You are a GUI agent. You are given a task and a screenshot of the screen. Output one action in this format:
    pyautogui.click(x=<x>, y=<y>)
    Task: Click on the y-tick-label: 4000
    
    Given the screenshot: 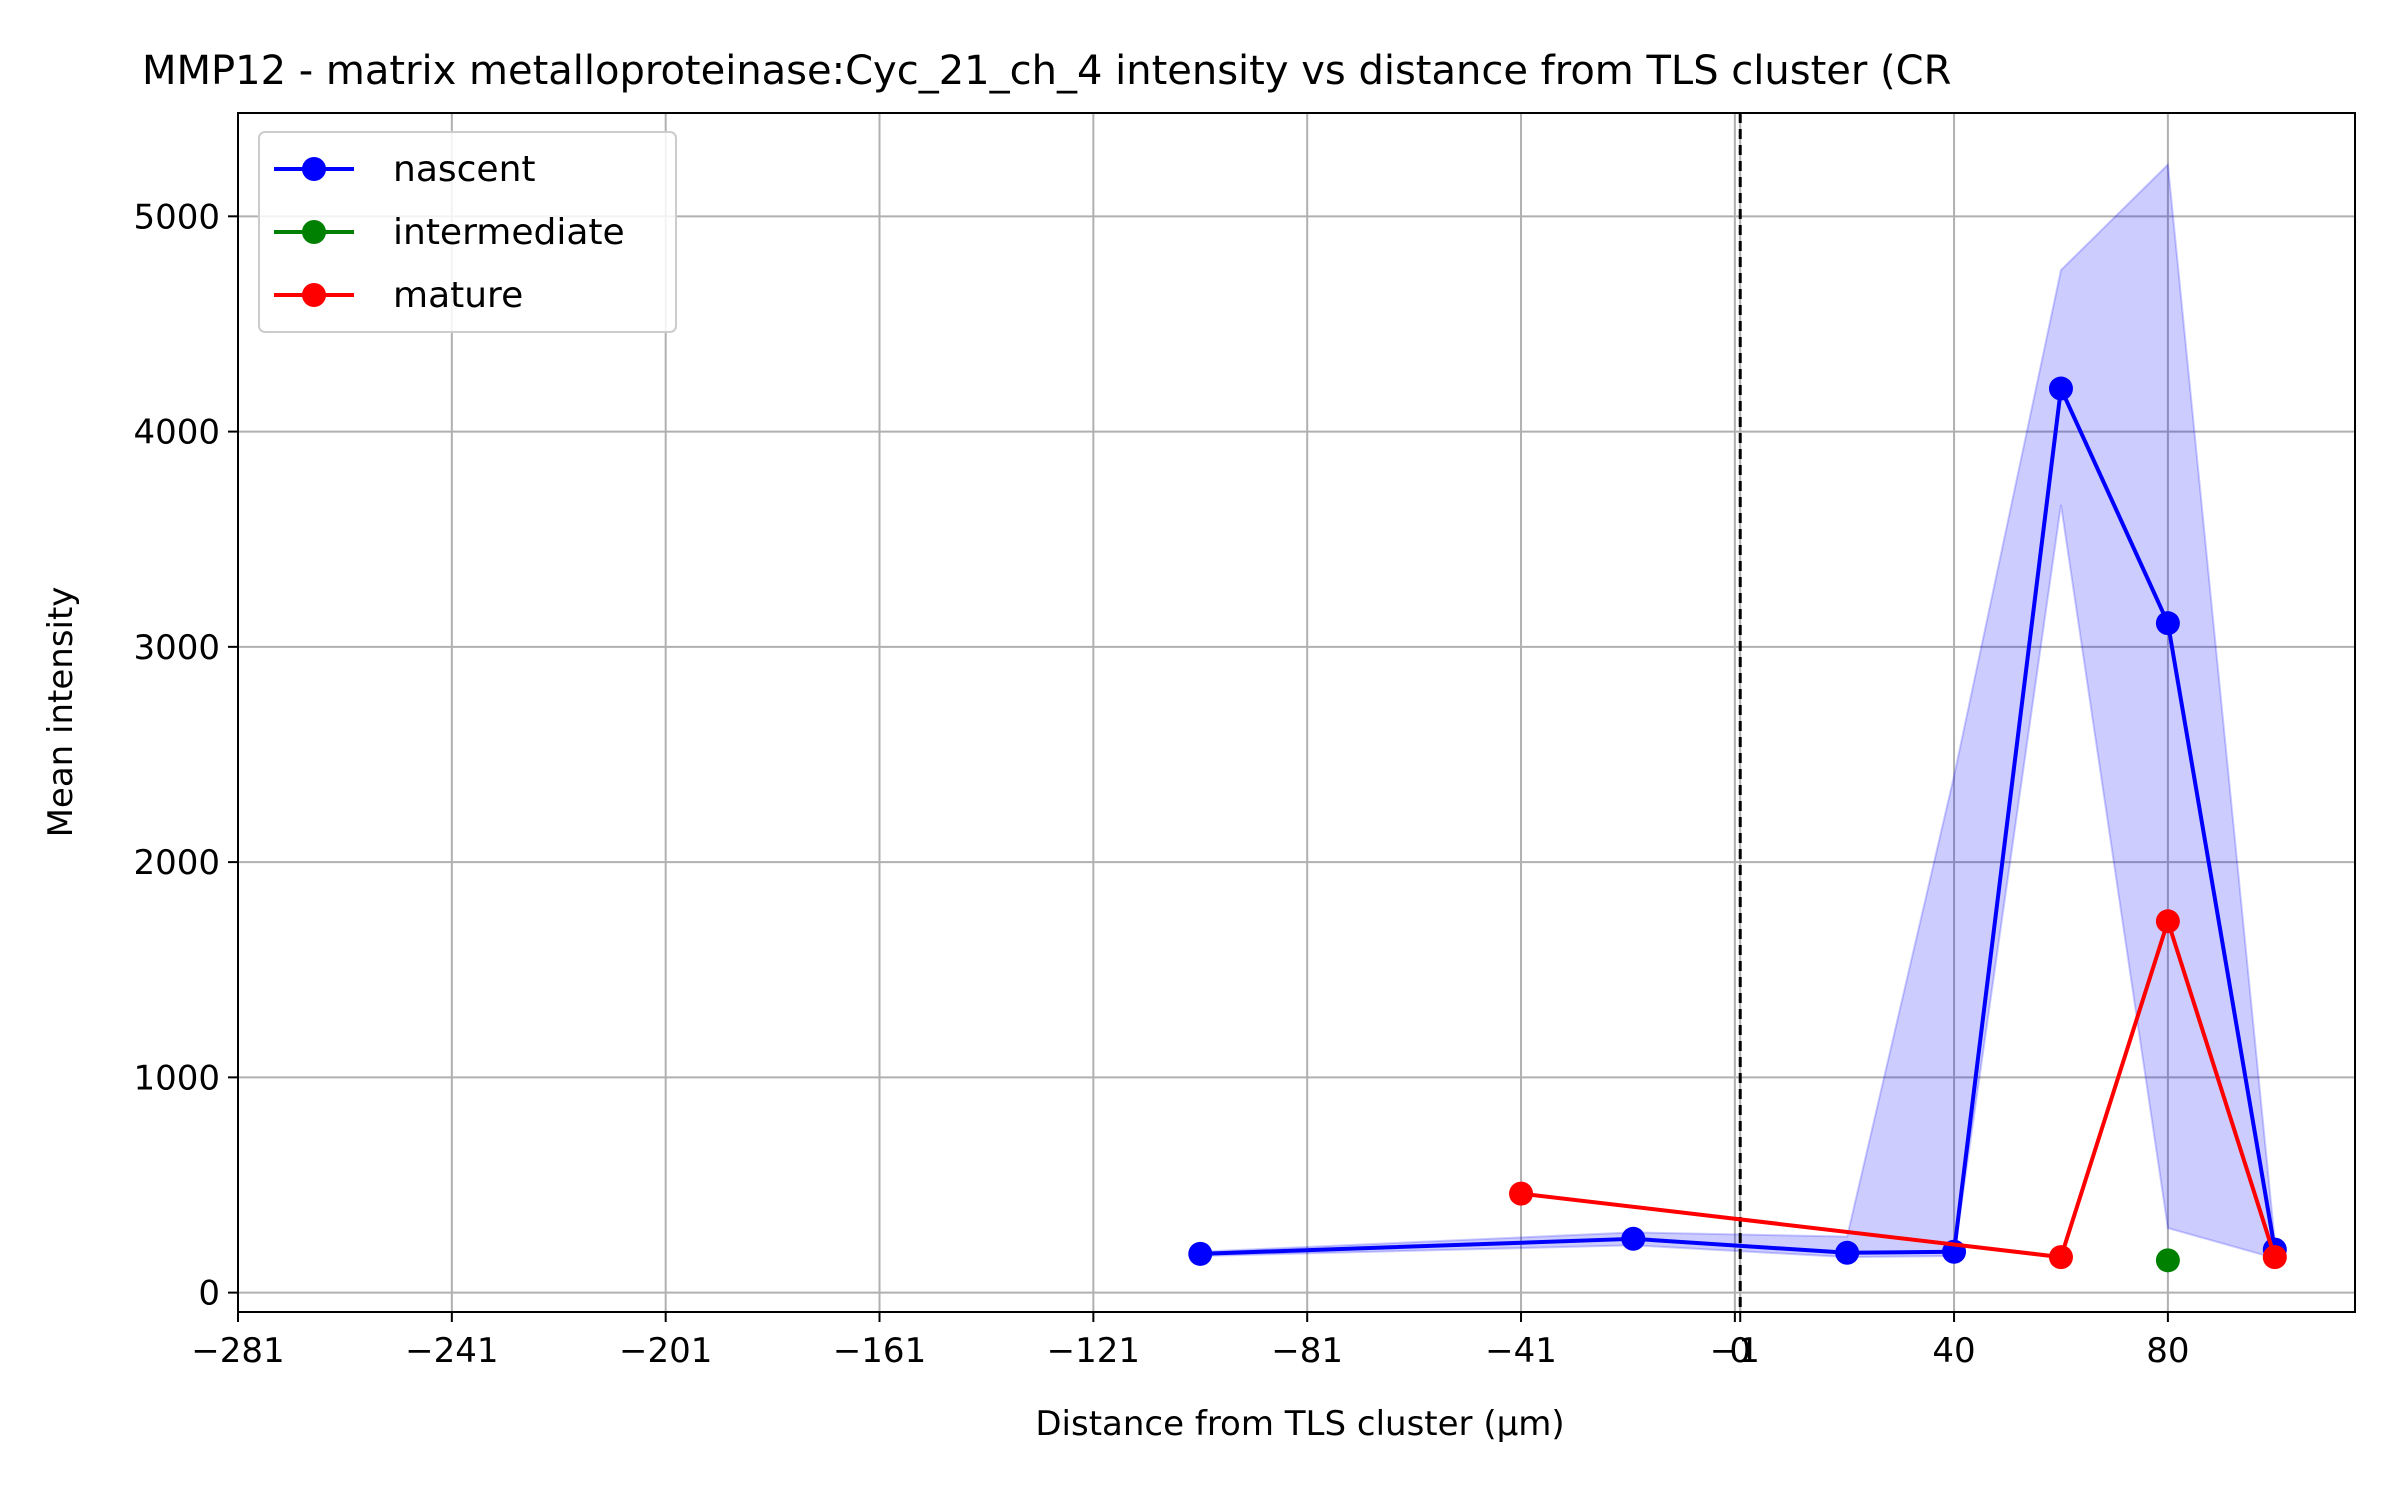 What is the action you would take?
    pyautogui.click(x=176, y=433)
    